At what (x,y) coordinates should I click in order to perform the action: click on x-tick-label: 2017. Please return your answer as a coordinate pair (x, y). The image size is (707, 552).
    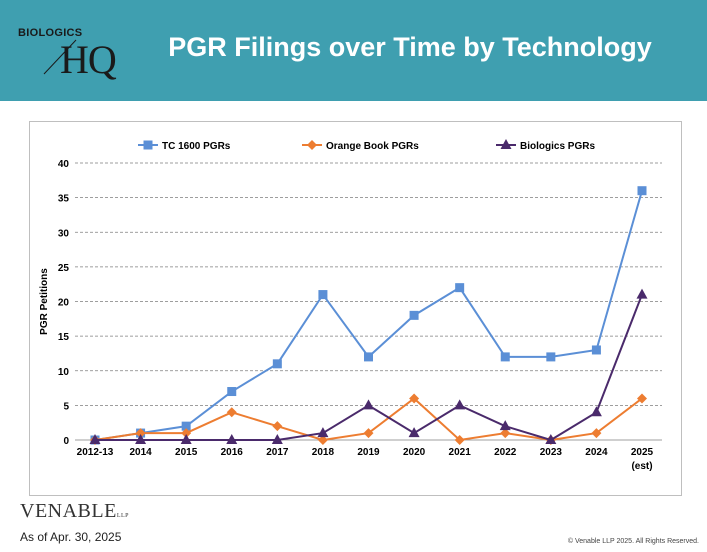
    Looking at the image, I should click on (277, 452).